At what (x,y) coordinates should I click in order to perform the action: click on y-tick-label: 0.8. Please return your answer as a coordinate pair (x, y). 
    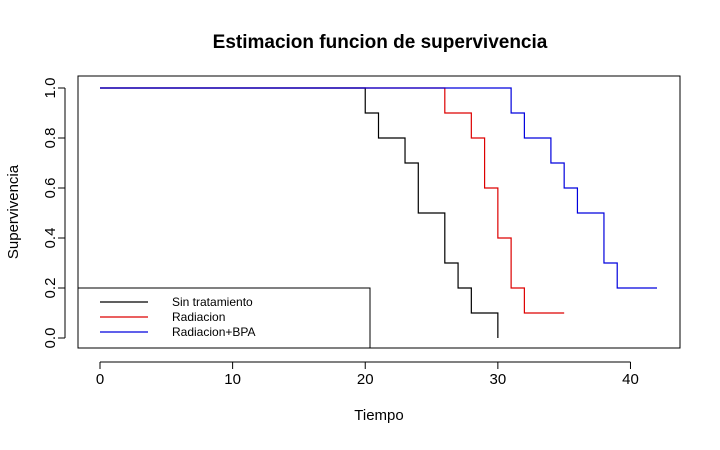
    Looking at the image, I should click on (50, 138).